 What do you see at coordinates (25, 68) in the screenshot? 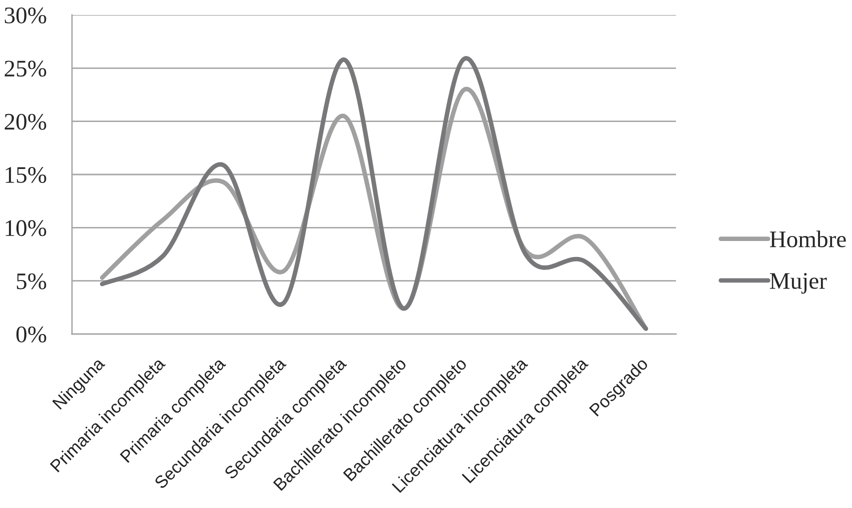
I see `y-tick-label: 25%` at bounding box center [25, 68].